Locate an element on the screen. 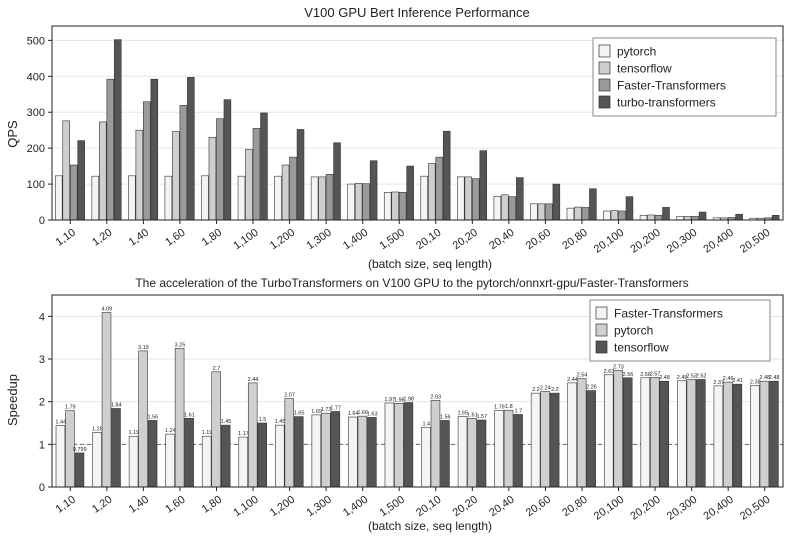 This screenshot has height=538, width=800. data-label: 2.44 is located at coordinates (572, 380).